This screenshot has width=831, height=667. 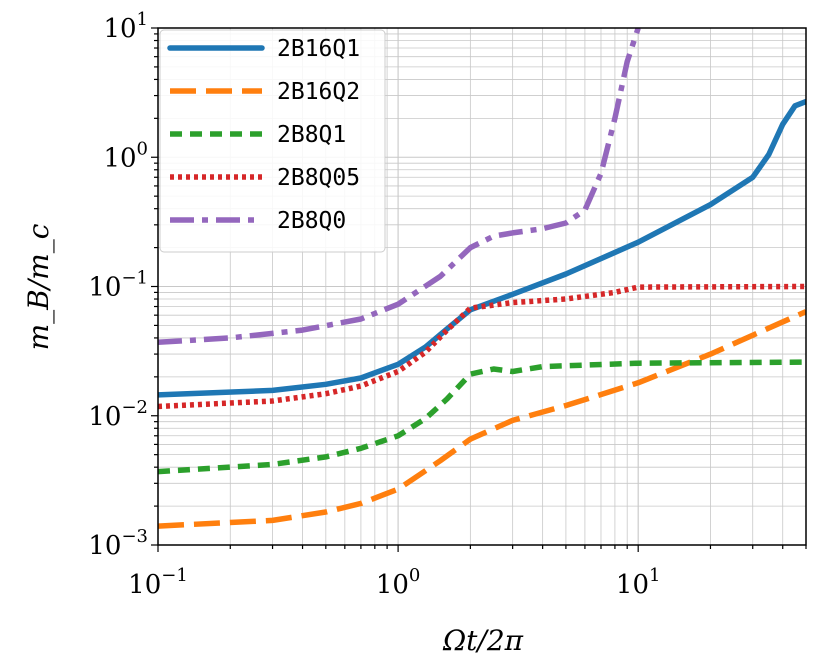 I want to click on legend-label: 2B8Q1, so click(x=311, y=135).